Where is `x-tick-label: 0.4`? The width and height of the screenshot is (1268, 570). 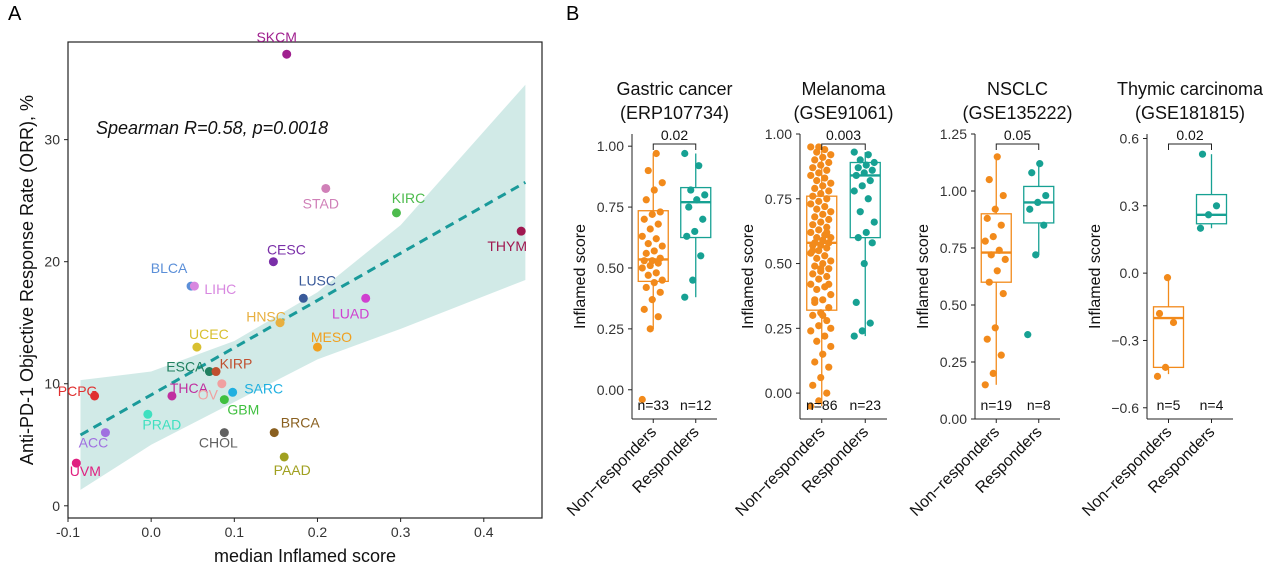 x-tick-label: 0.4 is located at coordinates (484, 532).